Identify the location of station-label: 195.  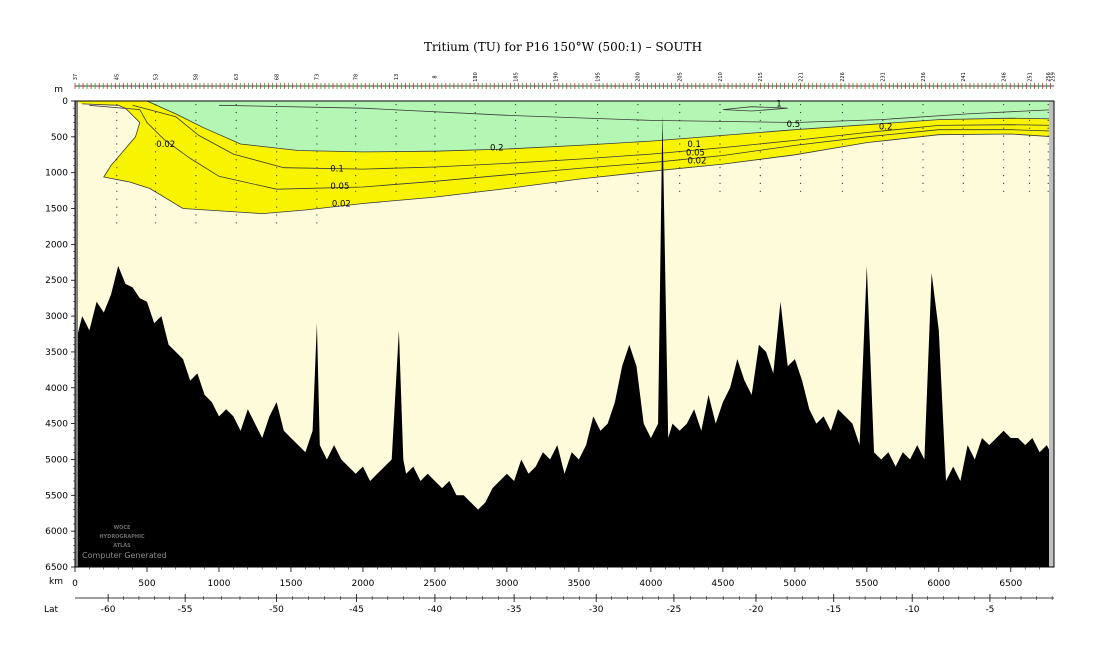
(598, 77).